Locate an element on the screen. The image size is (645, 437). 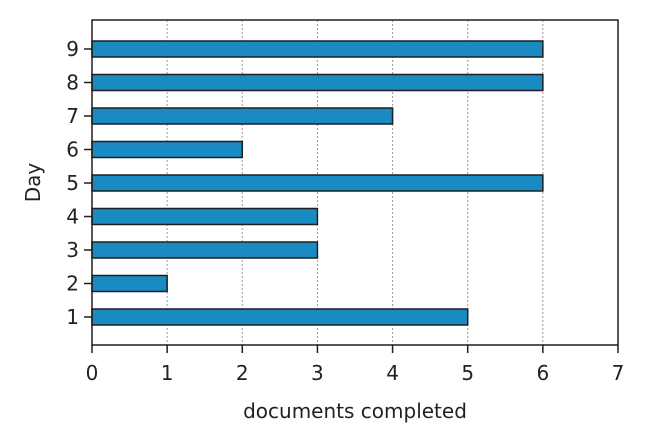
y-tick-label-3: 3 is located at coordinates (72, 250).